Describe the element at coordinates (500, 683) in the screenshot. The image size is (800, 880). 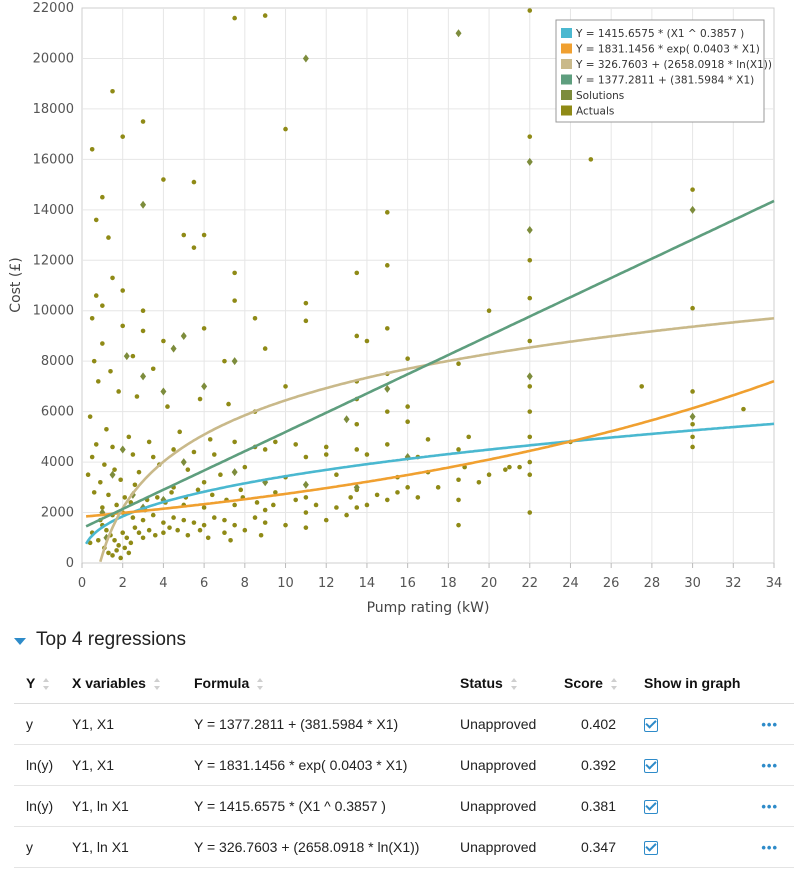
I see `col-header-status: Status` at that location.